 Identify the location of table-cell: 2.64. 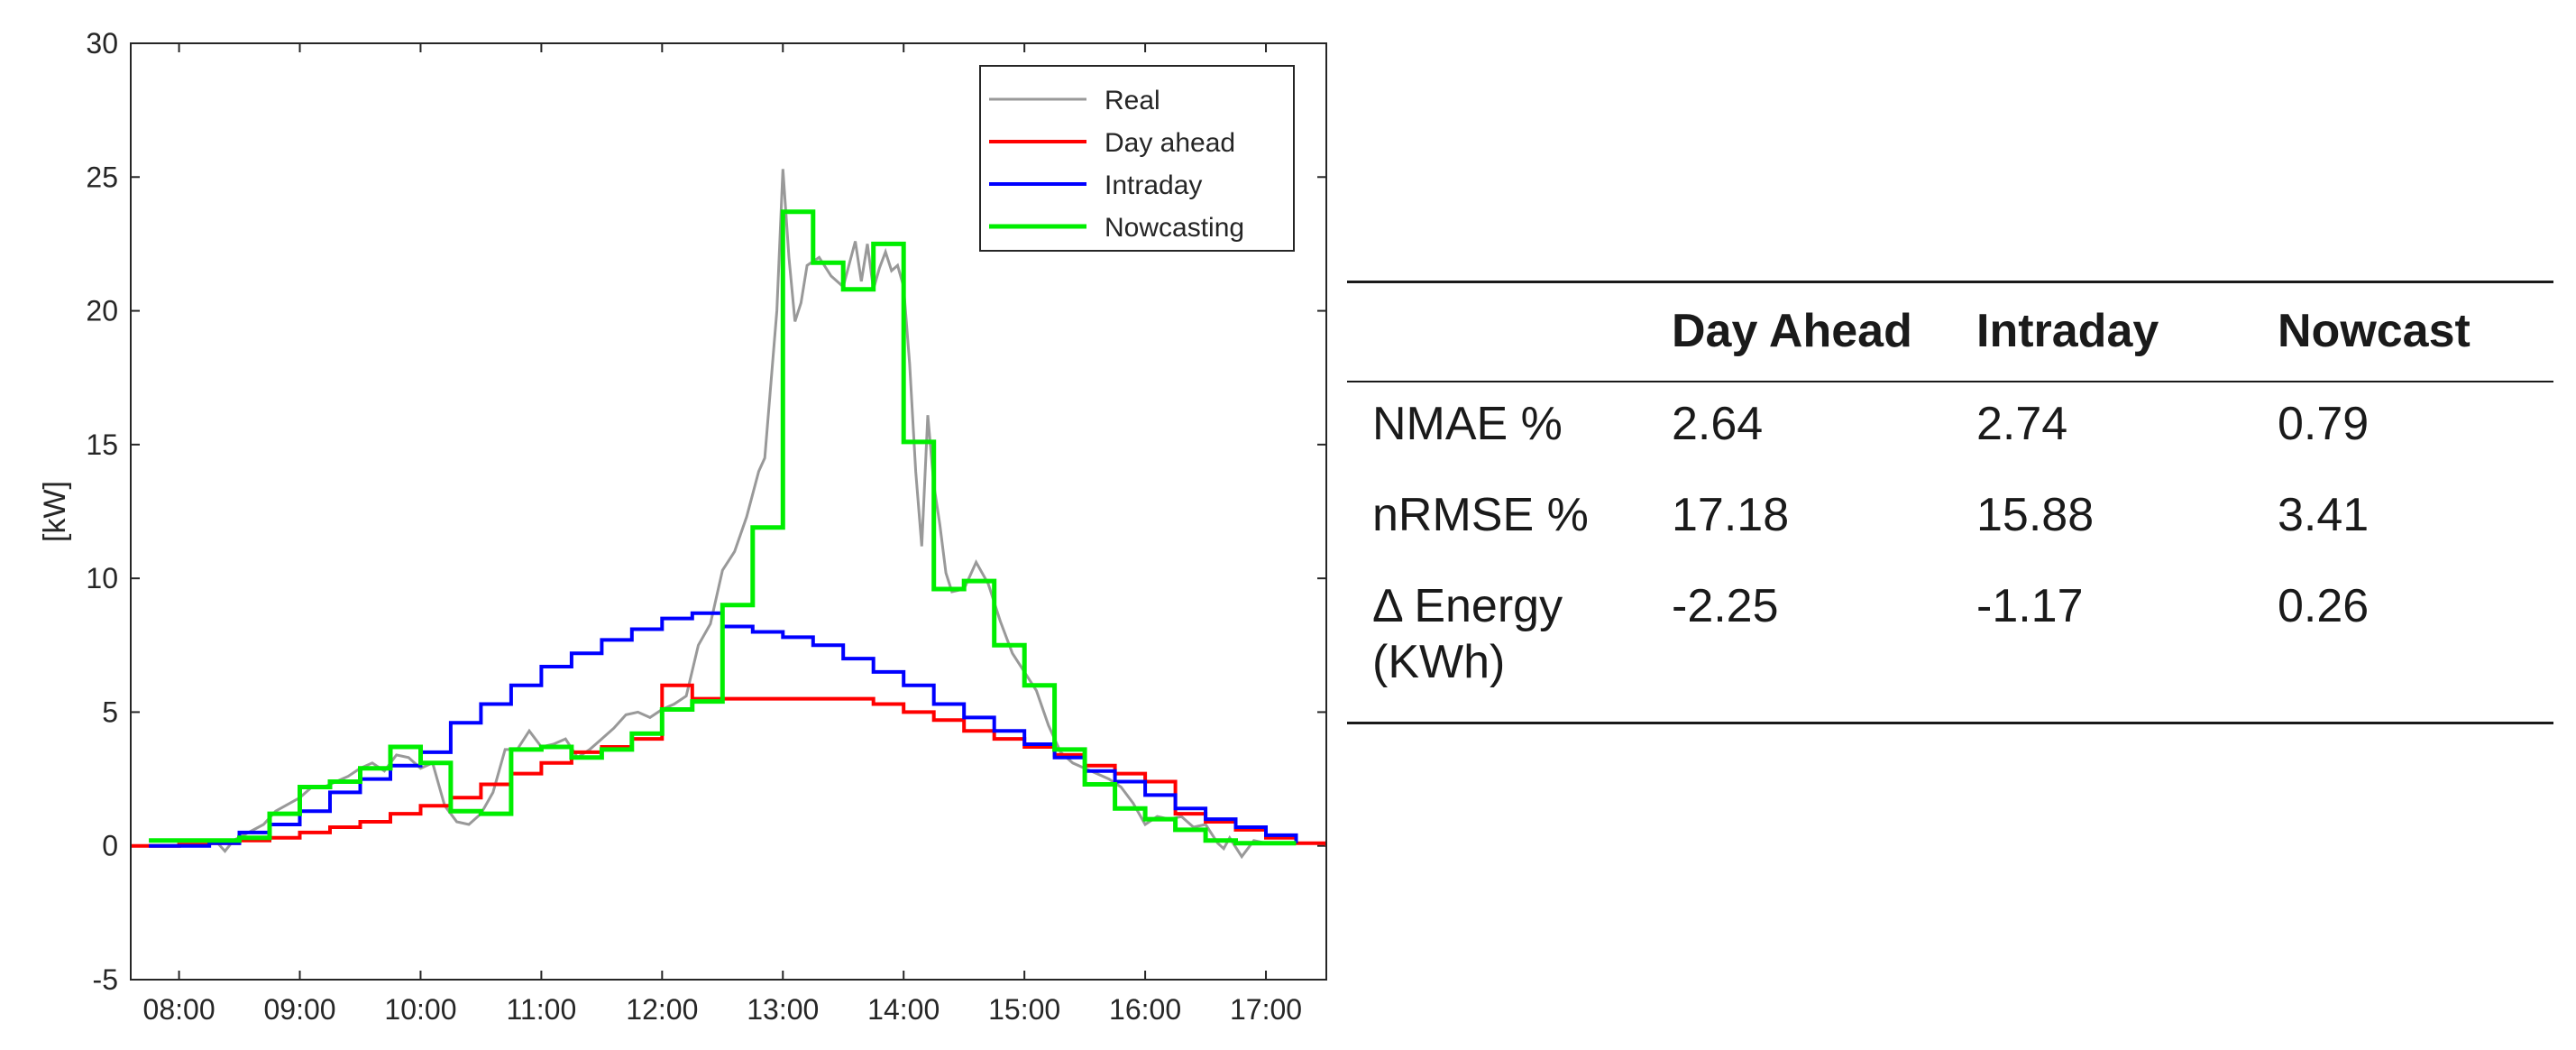
(1718, 424).